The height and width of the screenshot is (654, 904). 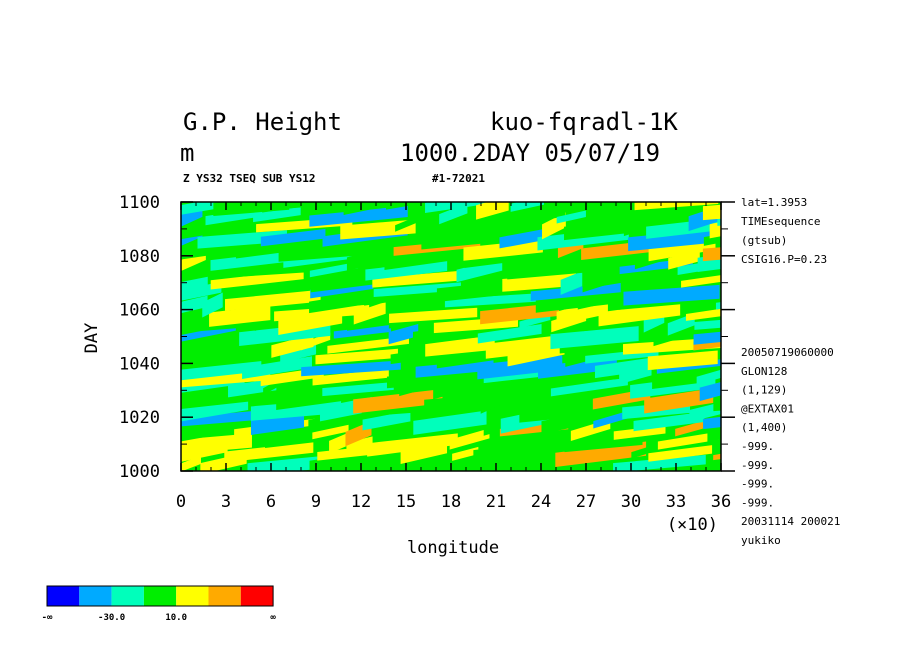 I want to click on x-multiplier: (×10), so click(x=692, y=525).